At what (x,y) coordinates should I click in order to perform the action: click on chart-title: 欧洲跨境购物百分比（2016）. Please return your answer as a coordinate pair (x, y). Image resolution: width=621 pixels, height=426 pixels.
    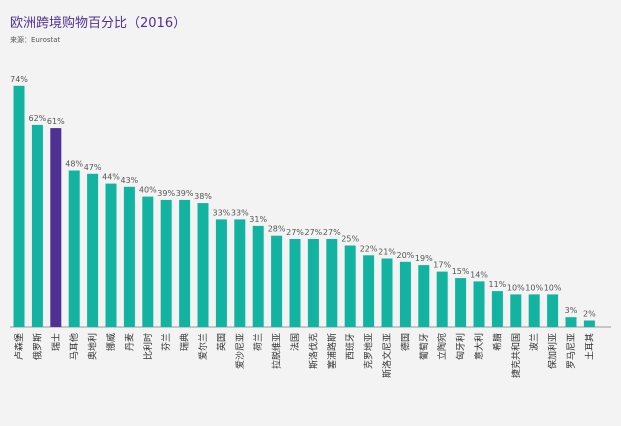
    Looking at the image, I should click on (98, 23).